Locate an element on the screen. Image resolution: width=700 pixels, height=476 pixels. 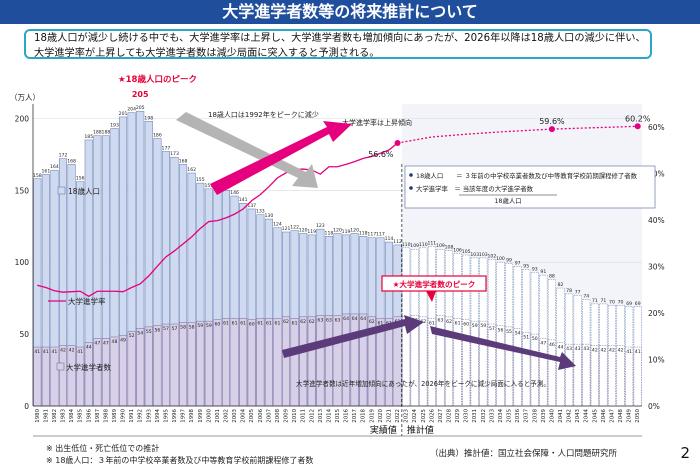
x-tick-label: 2049 is located at coordinates (630, 415).